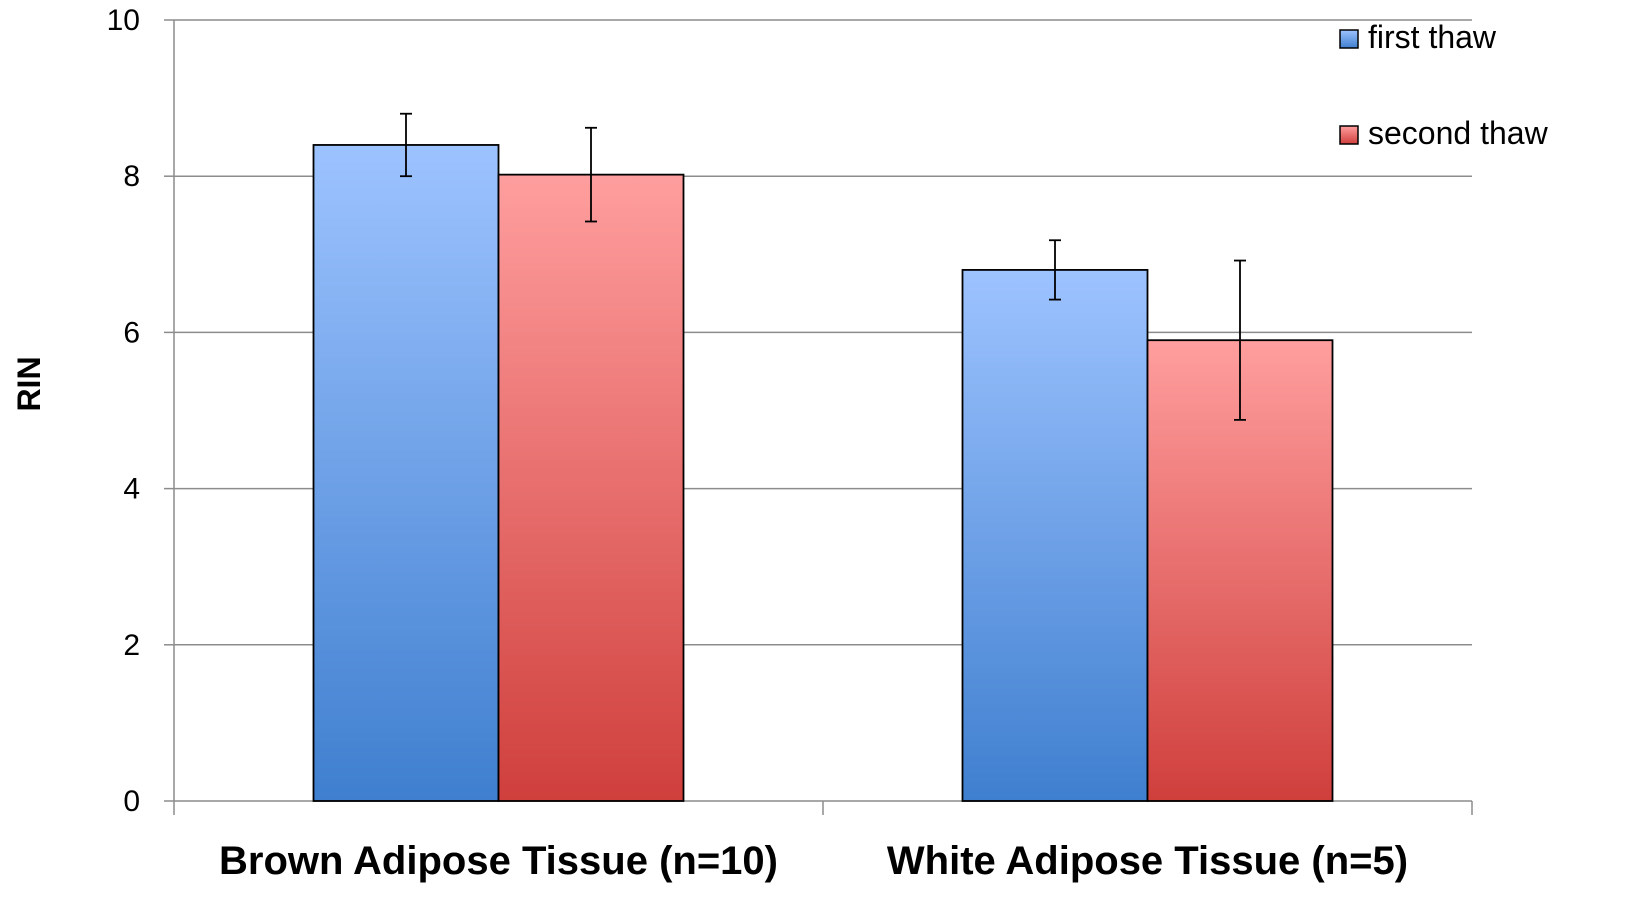 This screenshot has width=1636, height=921. I want to click on y-tick-label: 4, so click(131, 489).